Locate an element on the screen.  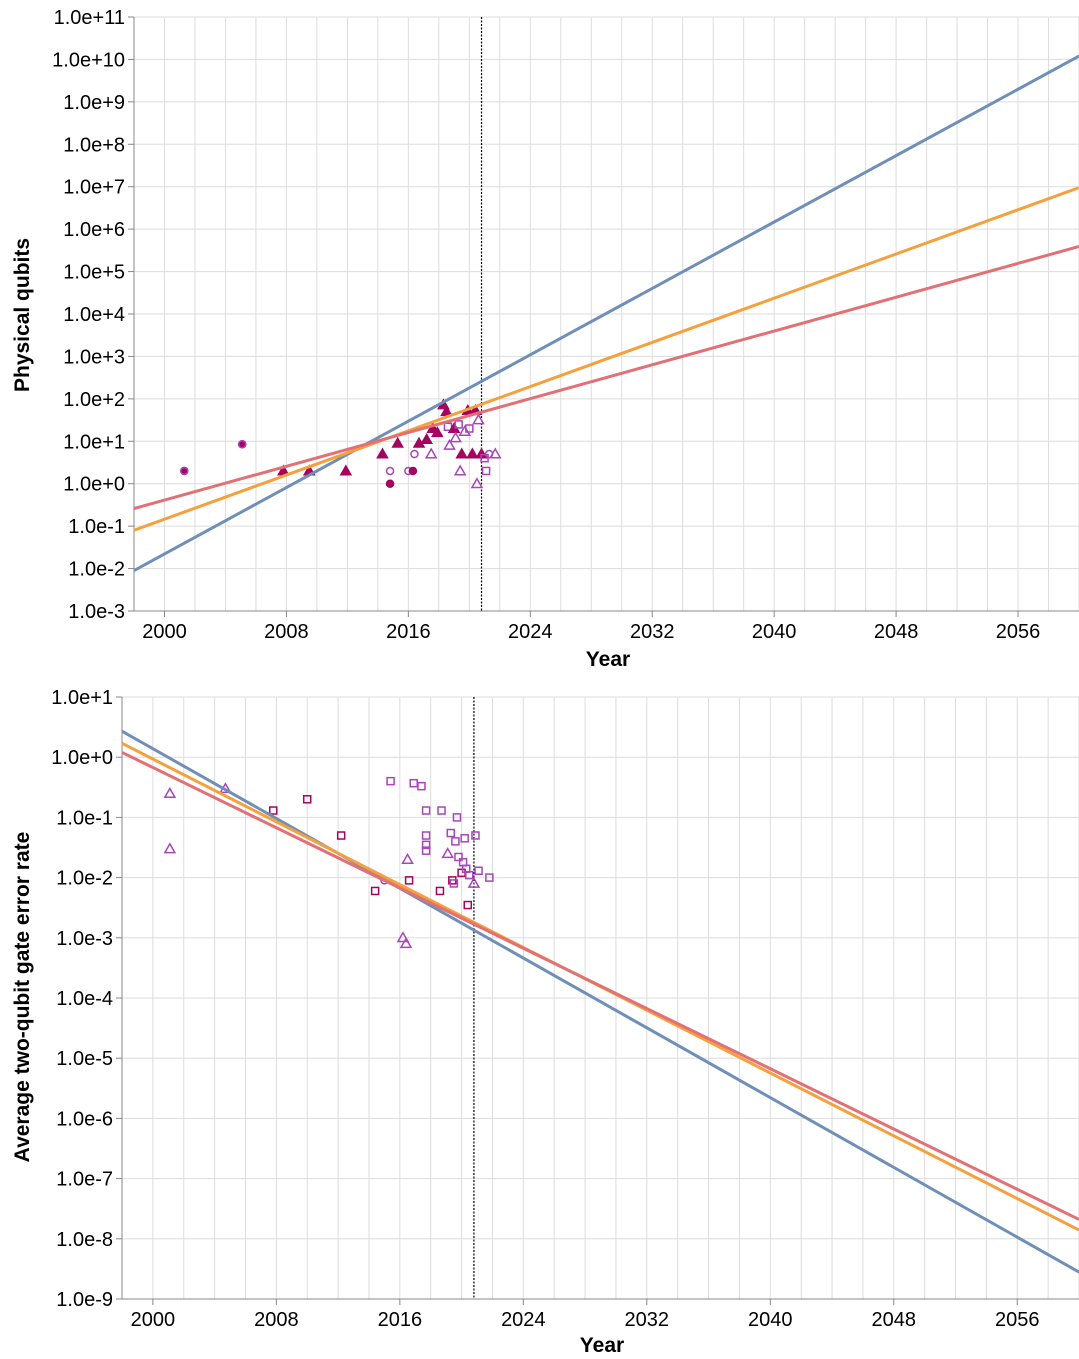
y-tick-label: 1.0e-9 is located at coordinates (84, 1300).